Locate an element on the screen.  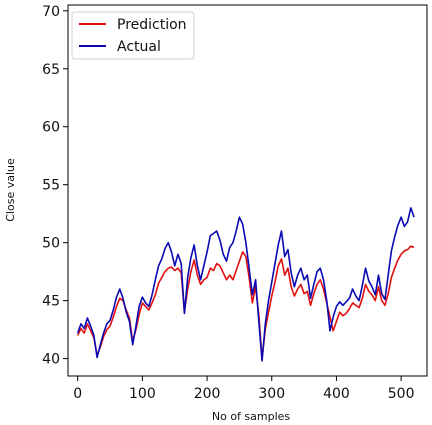
y-tick-label: 45 is located at coordinates (51, 302).